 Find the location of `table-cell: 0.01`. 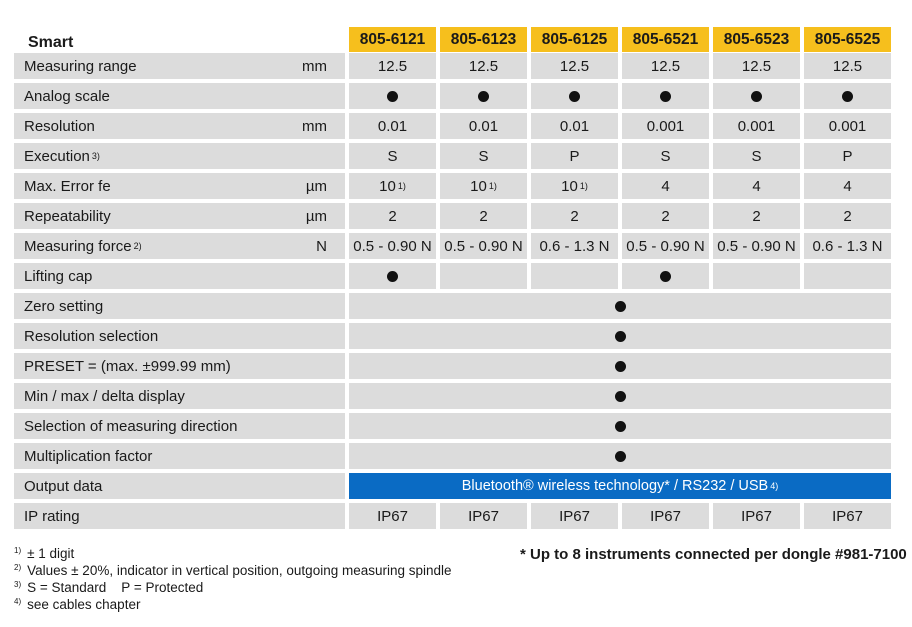

table-cell: 0.01 is located at coordinates (392, 126).